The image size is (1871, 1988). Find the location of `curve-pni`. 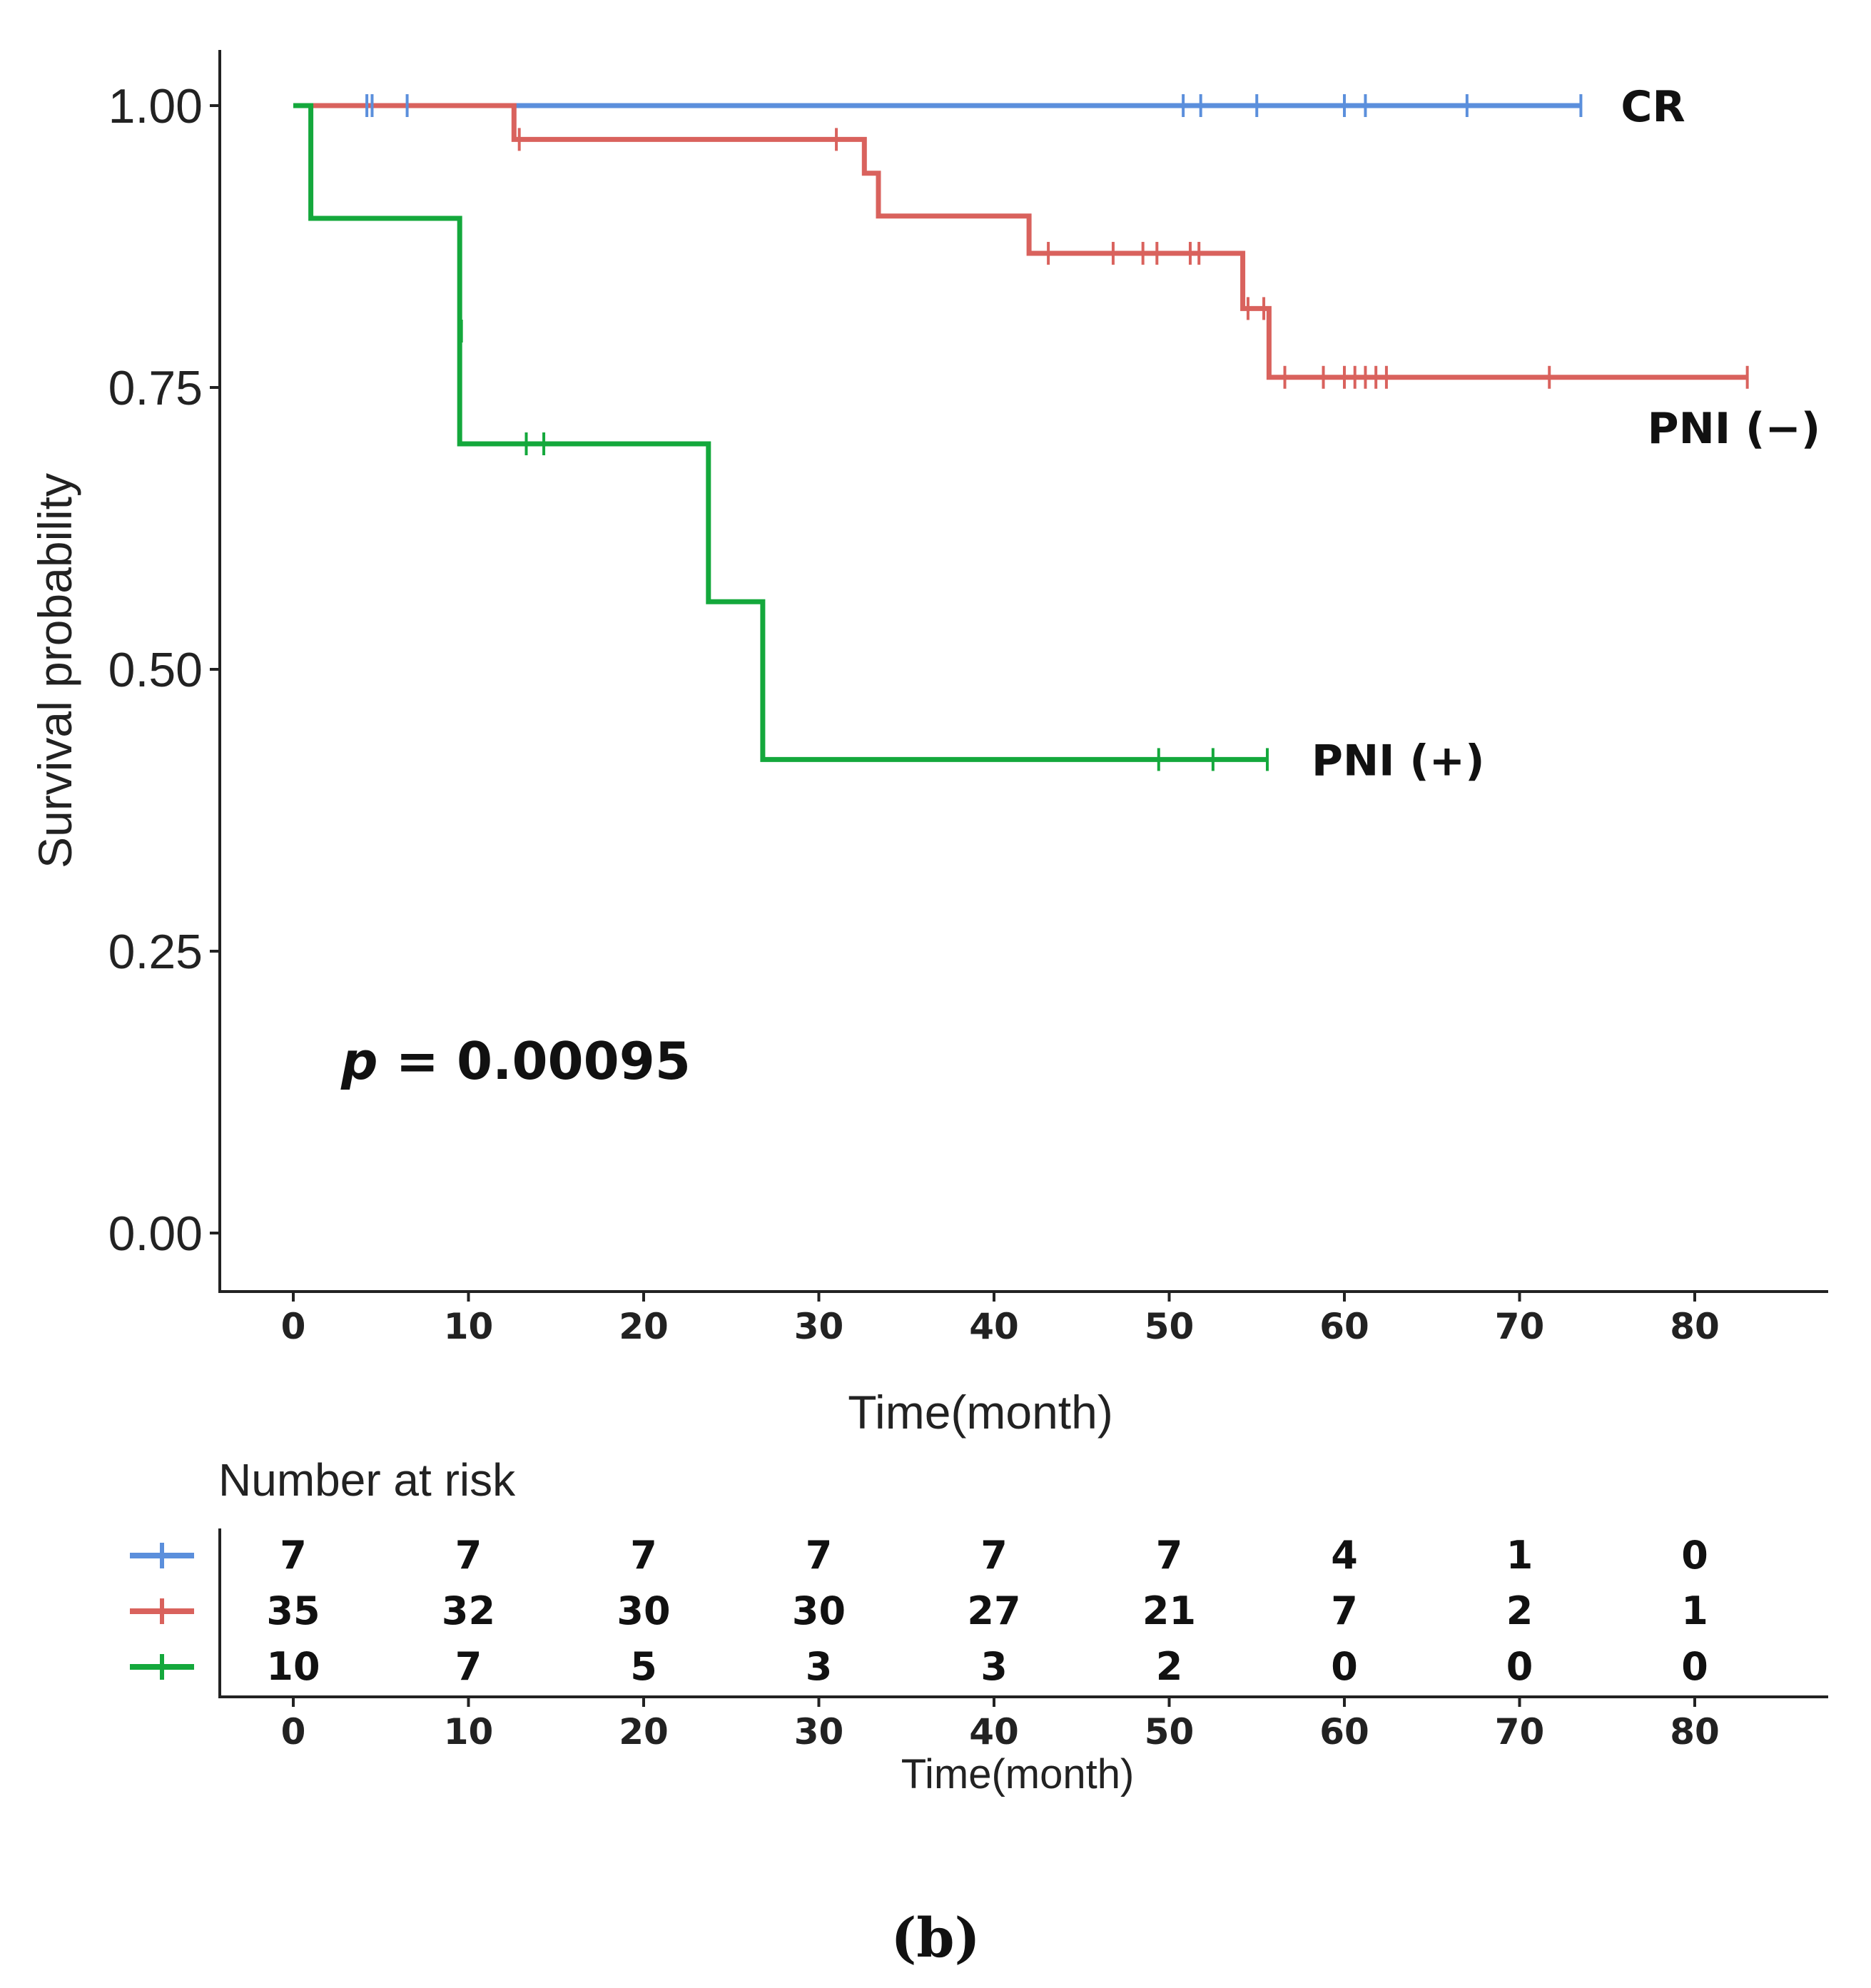

curve-pni is located at coordinates (1020, 241).